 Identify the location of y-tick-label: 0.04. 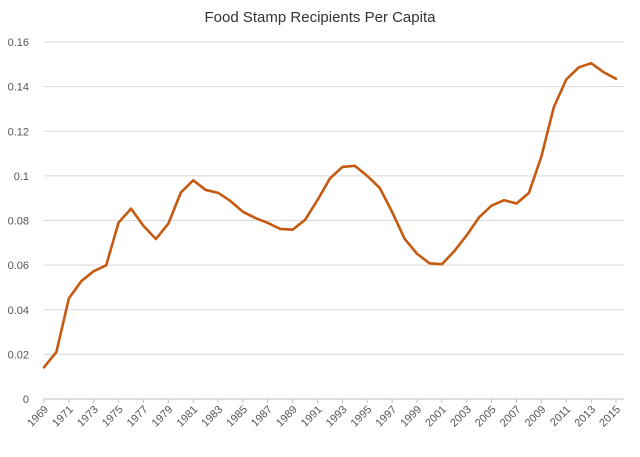
(18, 311).